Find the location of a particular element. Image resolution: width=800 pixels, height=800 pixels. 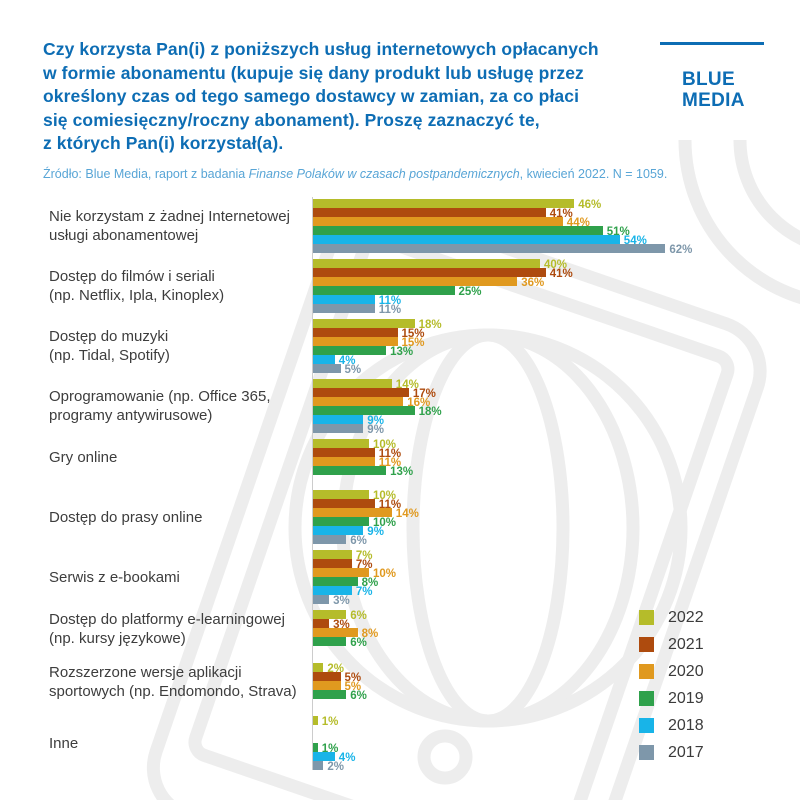

legend-year-label: 2017 is located at coordinates (686, 752).